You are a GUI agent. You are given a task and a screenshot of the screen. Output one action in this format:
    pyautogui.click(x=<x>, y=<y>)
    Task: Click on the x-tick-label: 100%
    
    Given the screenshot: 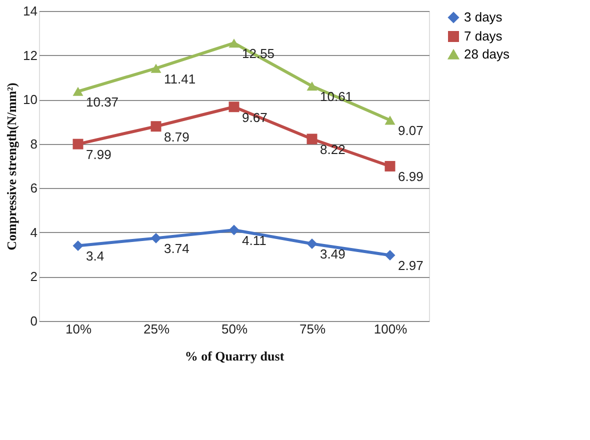 What is the action you would take?
    pyautogui.click(x=391, y=329)
    